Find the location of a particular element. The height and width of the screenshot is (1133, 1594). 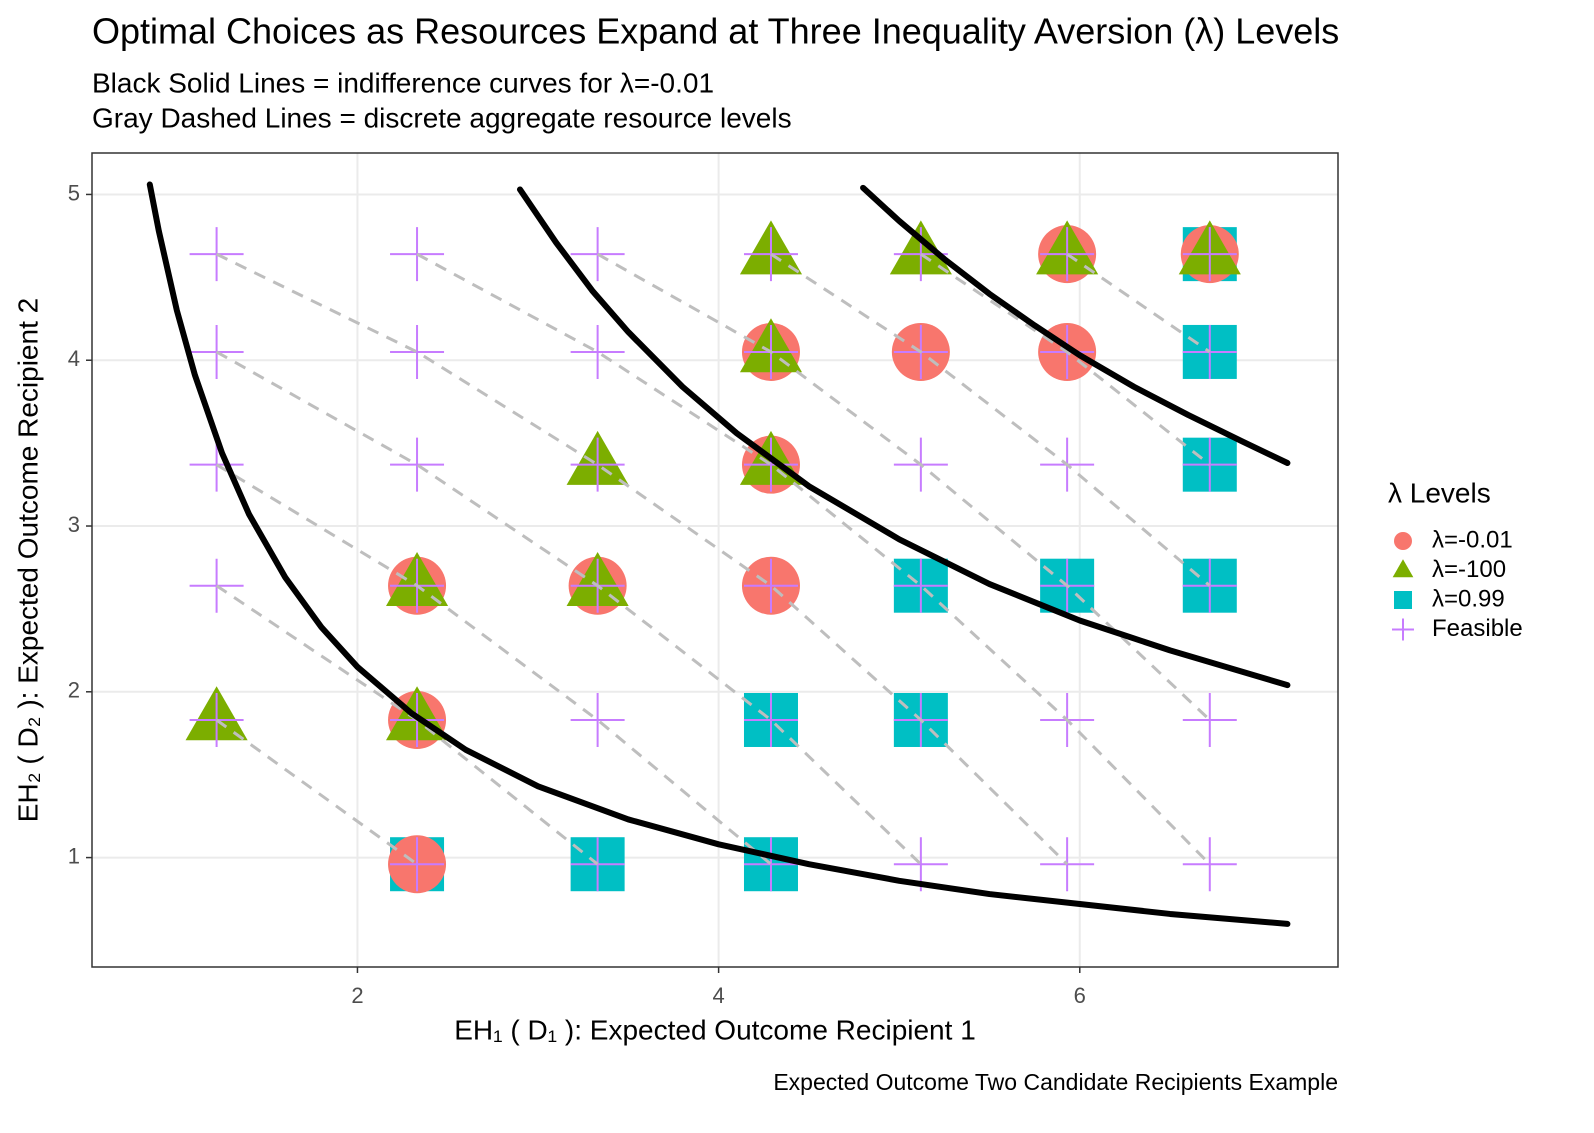

legend-label: λ=0.99 is located at coordinates (1468, 598).